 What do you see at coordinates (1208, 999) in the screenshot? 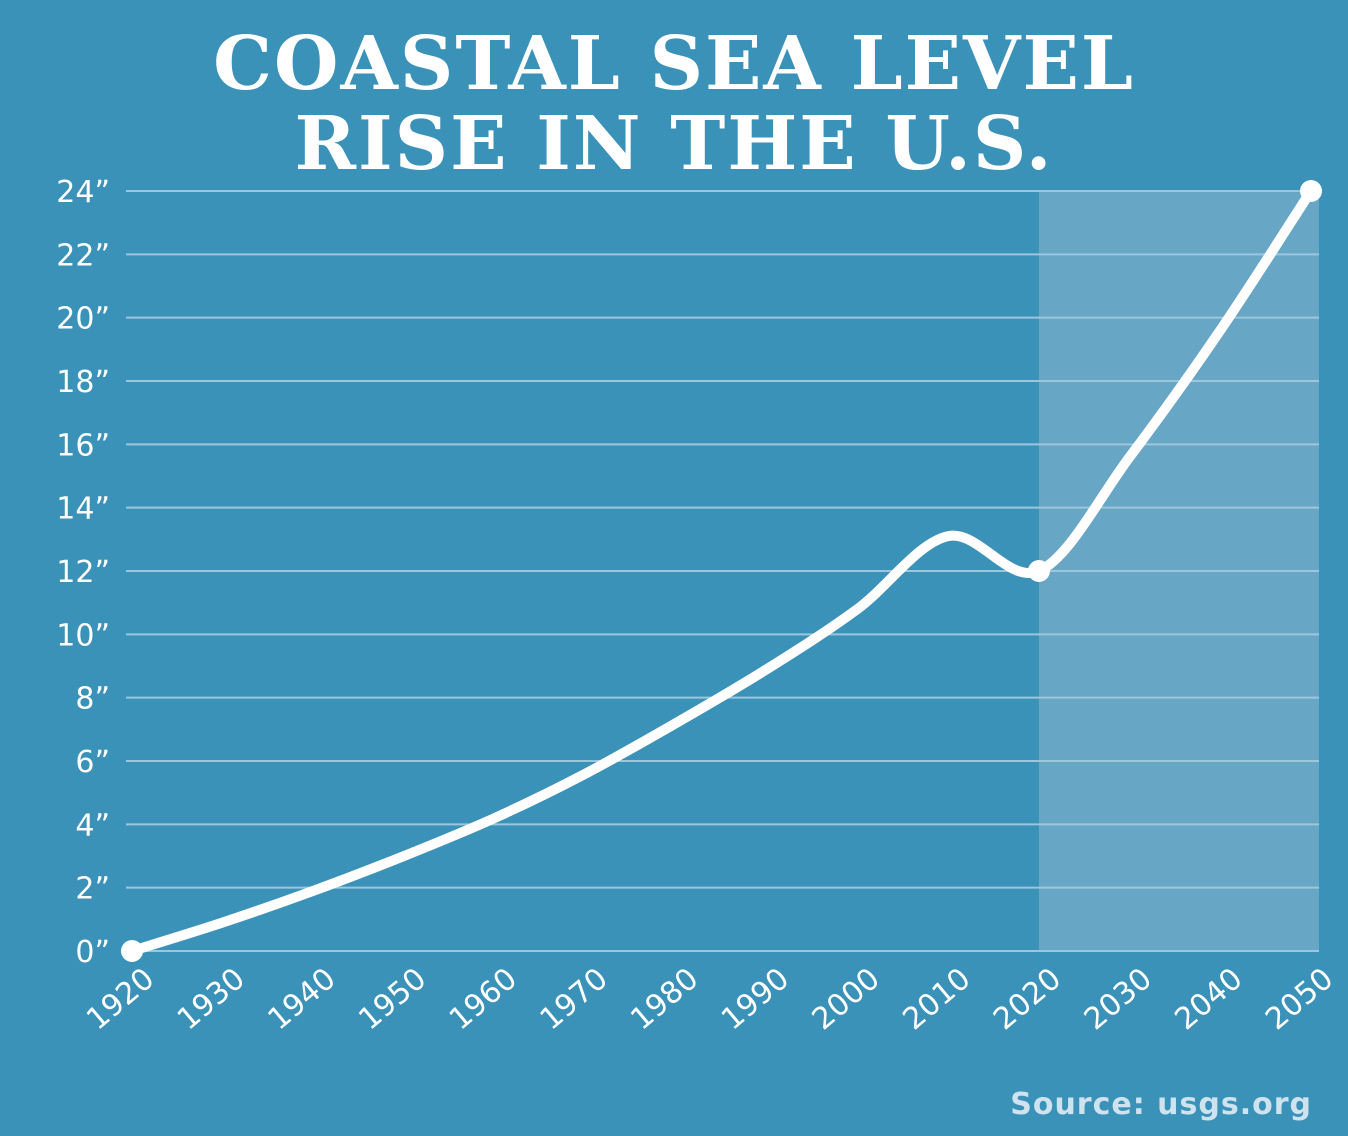
I see `x-tick-label: 2040` at bounding box center [1208, 999].